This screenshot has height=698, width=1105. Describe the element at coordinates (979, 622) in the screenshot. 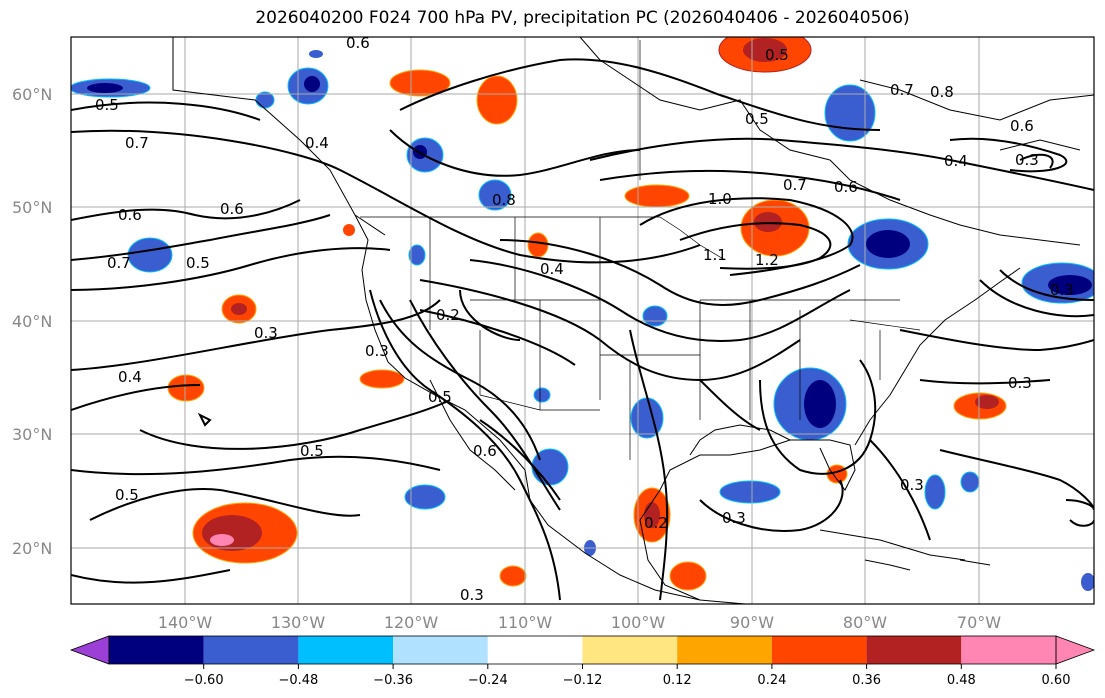

I see `lon-label: 70°W` at that location.